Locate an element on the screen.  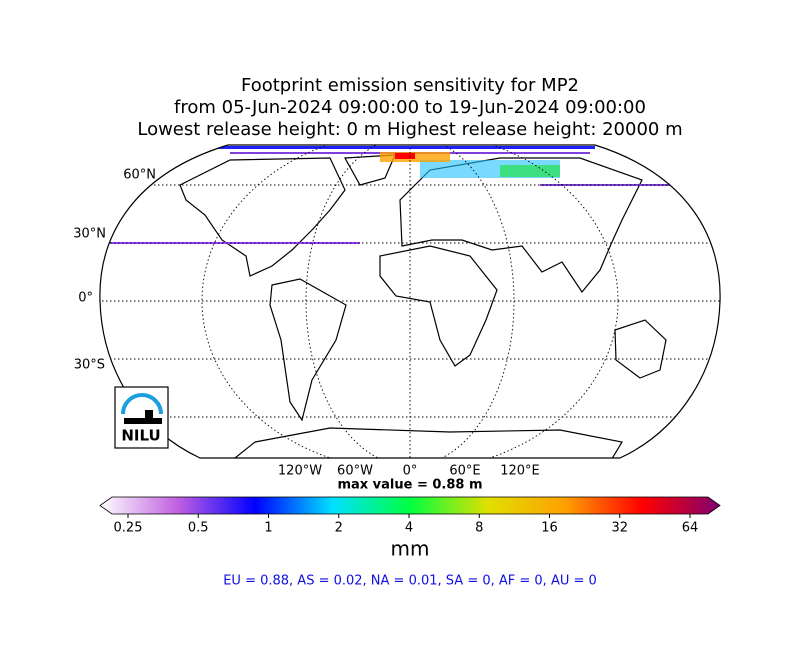
logo: NILU is located at coordinates (141, 417).